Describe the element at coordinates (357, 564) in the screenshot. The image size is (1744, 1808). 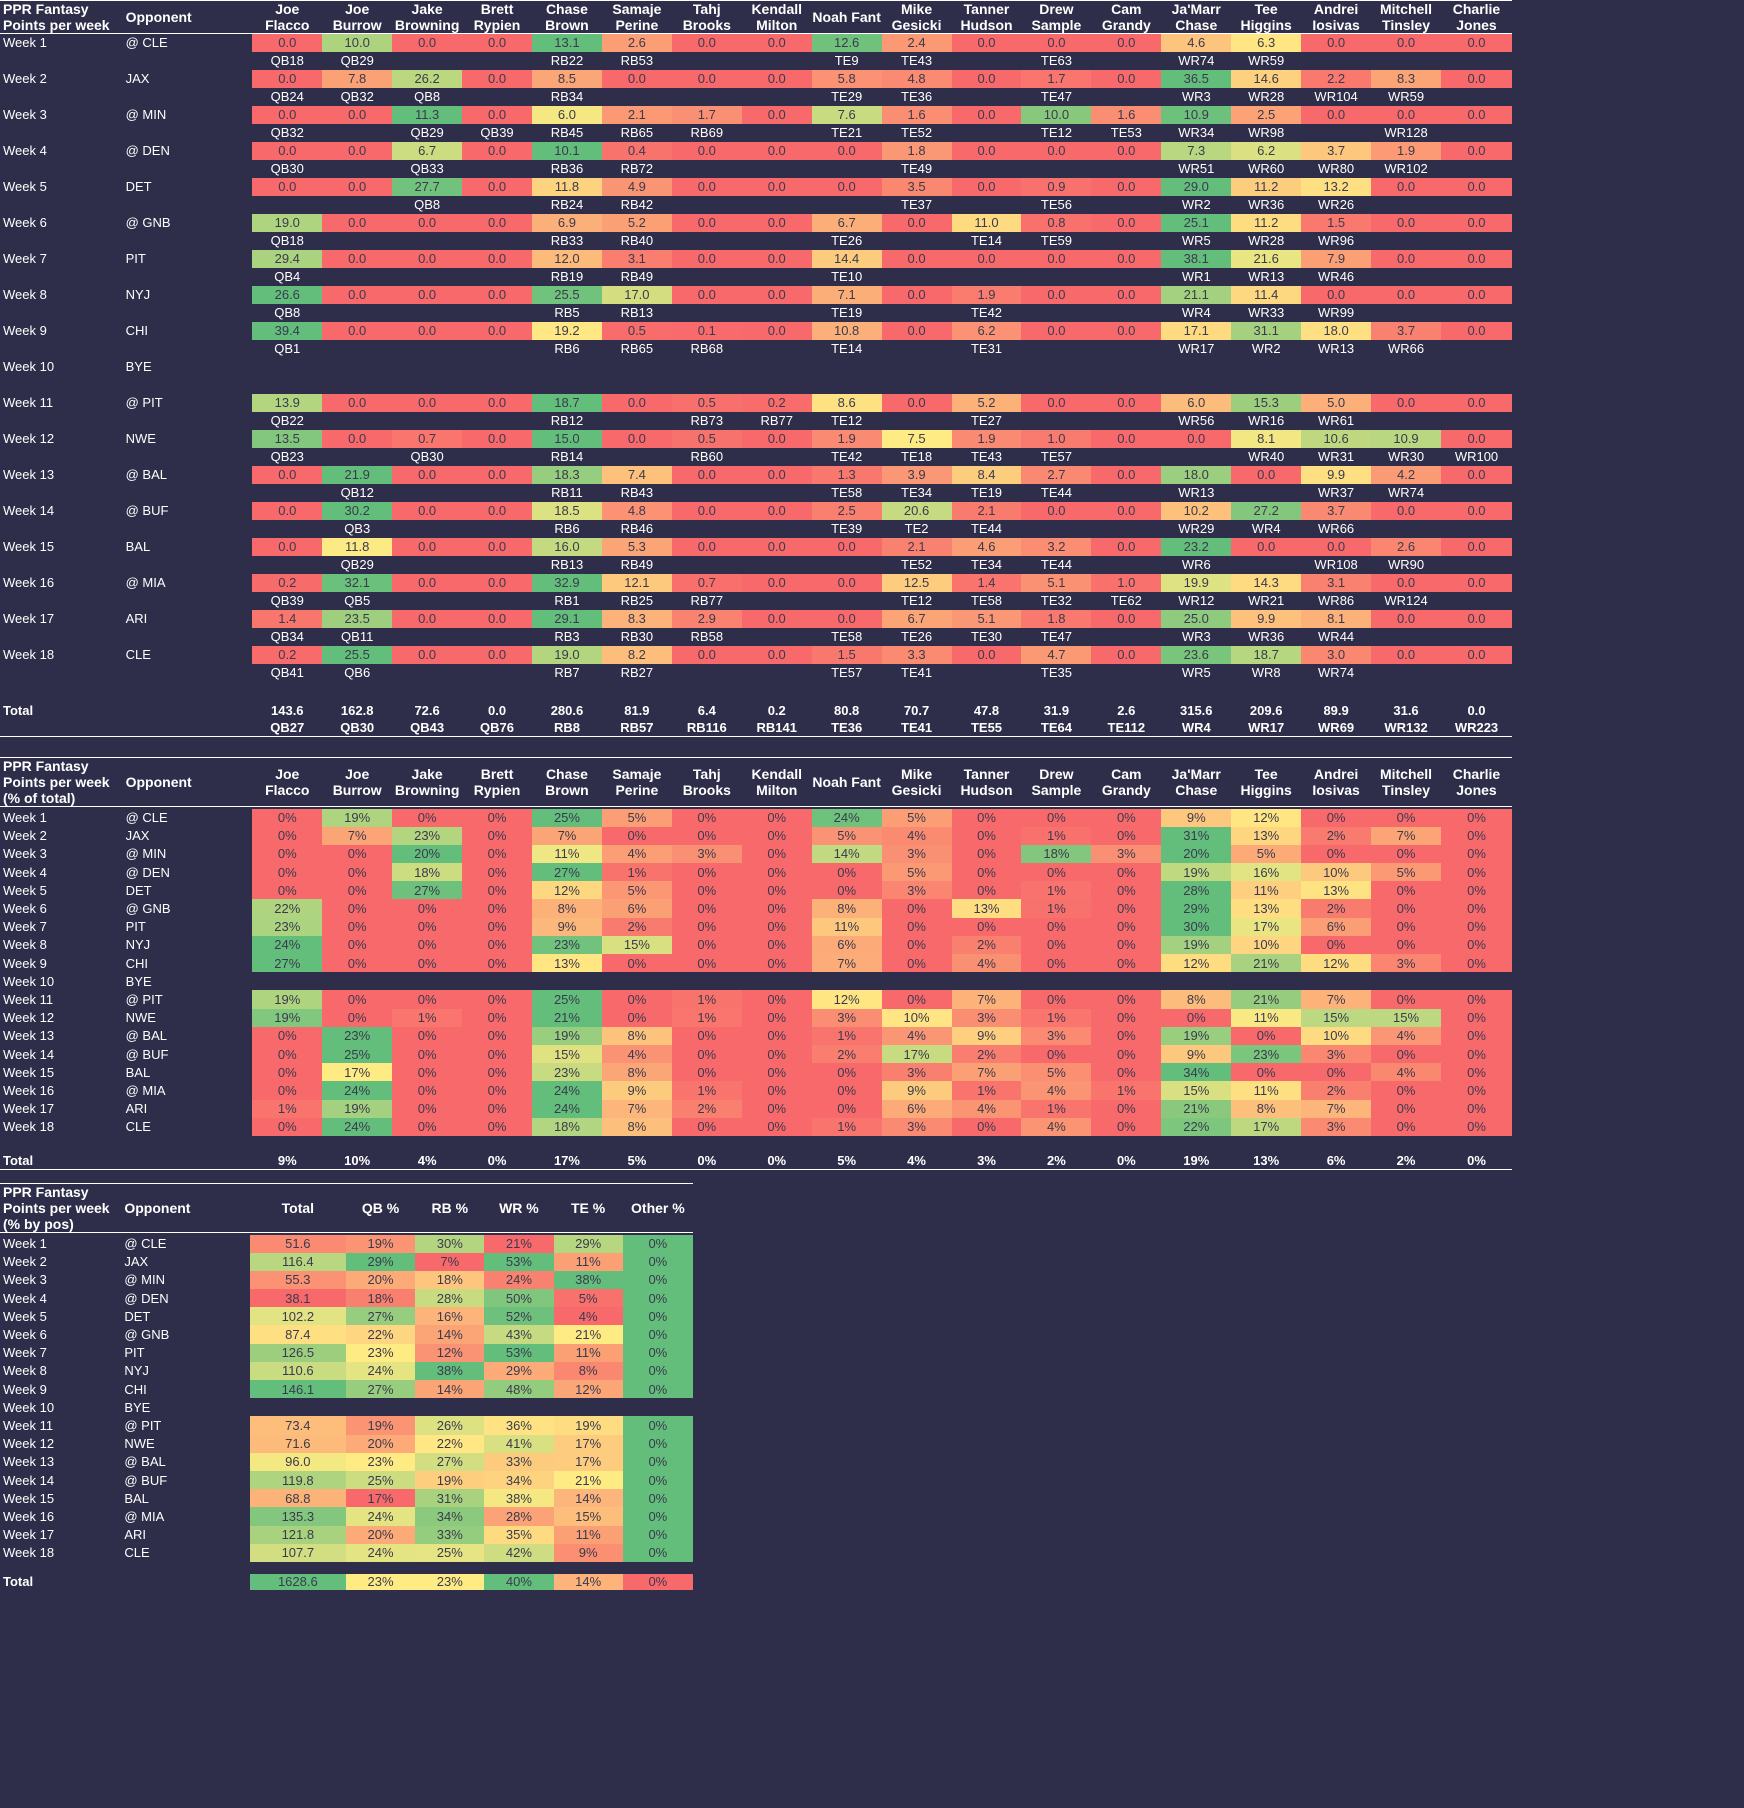
I see `rank-cell: QB29` at that location.